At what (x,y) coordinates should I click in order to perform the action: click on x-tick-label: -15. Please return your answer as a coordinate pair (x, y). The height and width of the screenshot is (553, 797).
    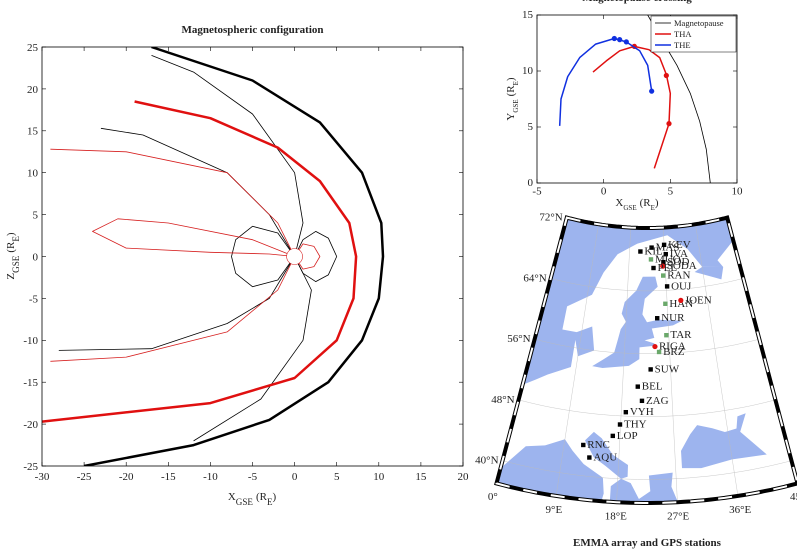
    Looking at the image, I should click on (168, 477).